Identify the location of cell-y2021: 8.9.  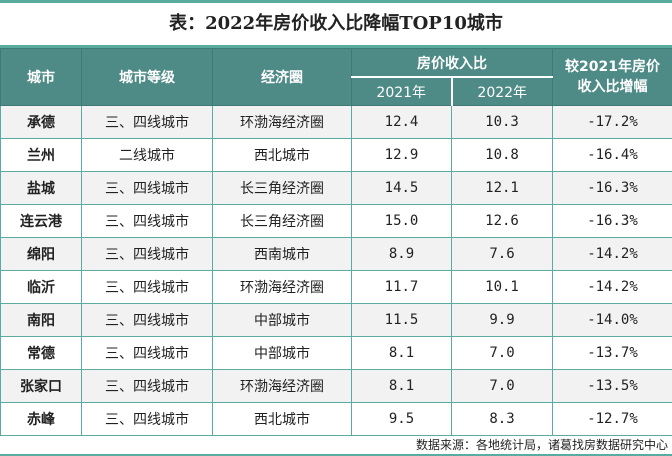
(402, 254).